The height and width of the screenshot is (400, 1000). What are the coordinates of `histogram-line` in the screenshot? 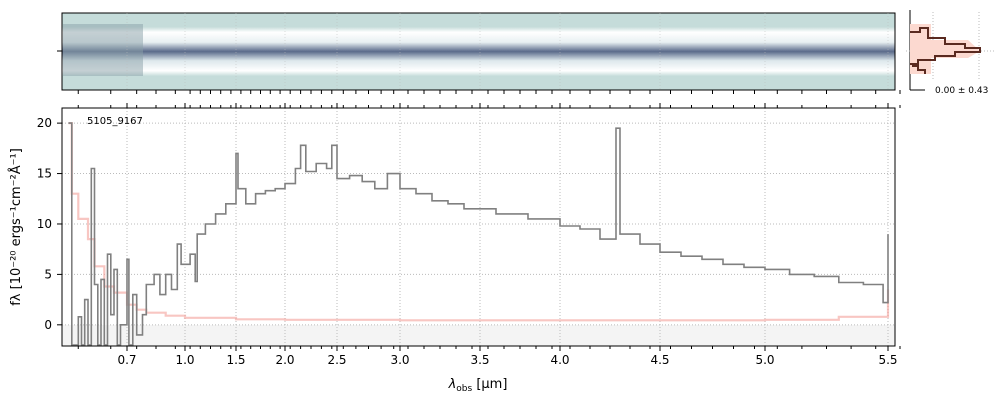 It's located at (945, 50).